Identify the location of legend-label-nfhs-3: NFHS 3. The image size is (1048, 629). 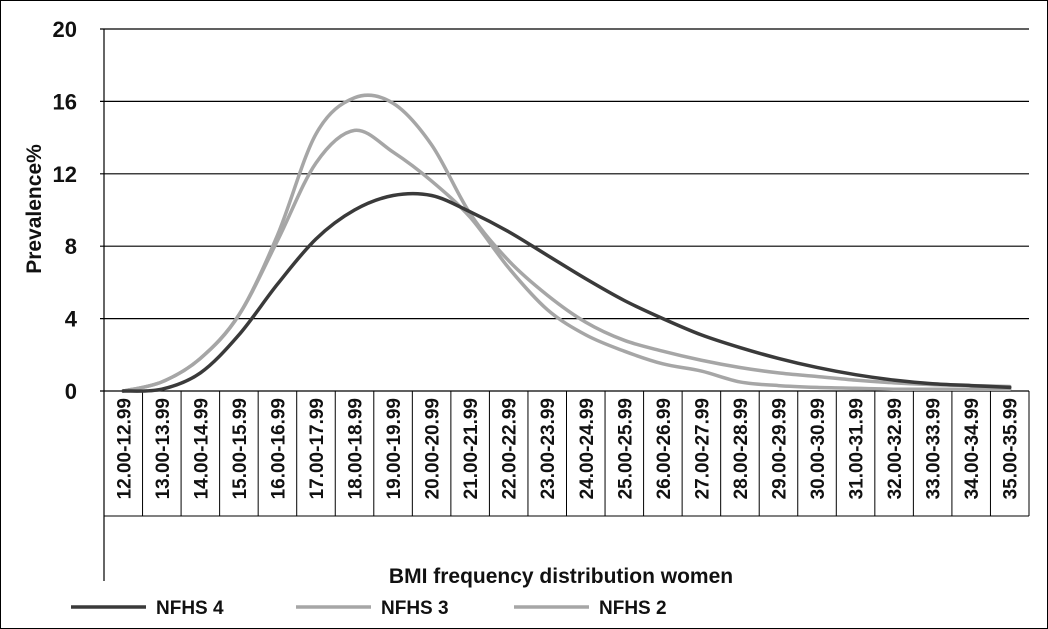
(415, 608).